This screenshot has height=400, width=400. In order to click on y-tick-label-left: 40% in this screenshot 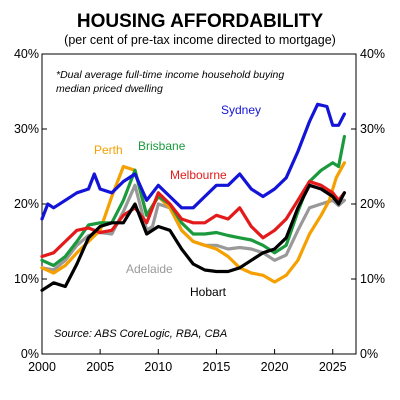, I will do `click(26, 54)`.